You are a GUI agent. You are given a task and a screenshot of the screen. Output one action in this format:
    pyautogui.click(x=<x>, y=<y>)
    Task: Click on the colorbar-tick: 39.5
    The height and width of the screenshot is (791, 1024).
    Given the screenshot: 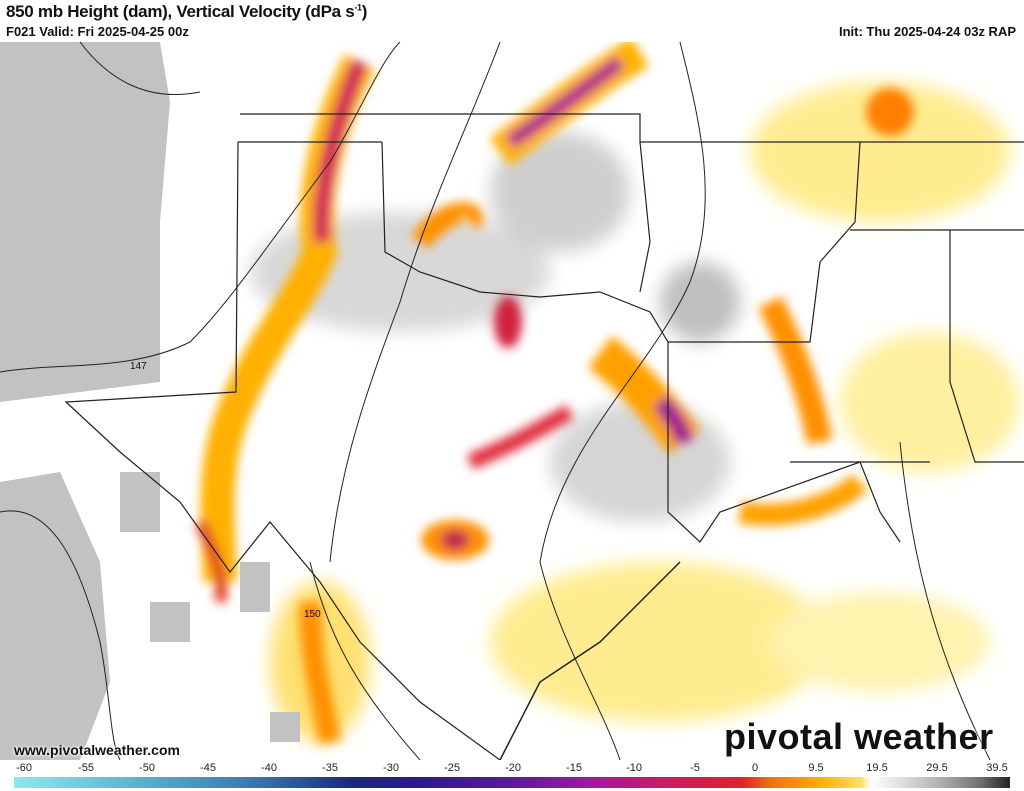 What is the action you would take?
    pyautogui.click(x=997, y=768)
    